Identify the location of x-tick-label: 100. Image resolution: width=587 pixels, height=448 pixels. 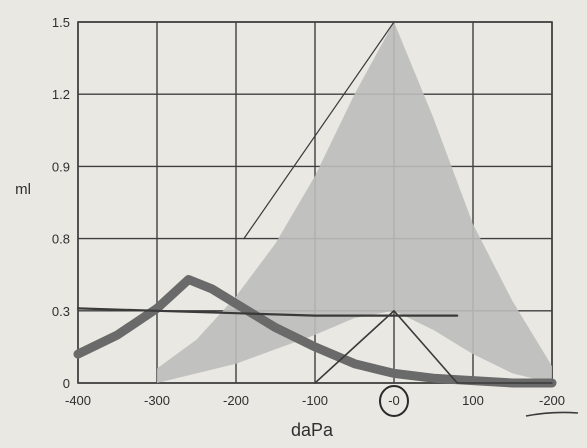
(473, 400).